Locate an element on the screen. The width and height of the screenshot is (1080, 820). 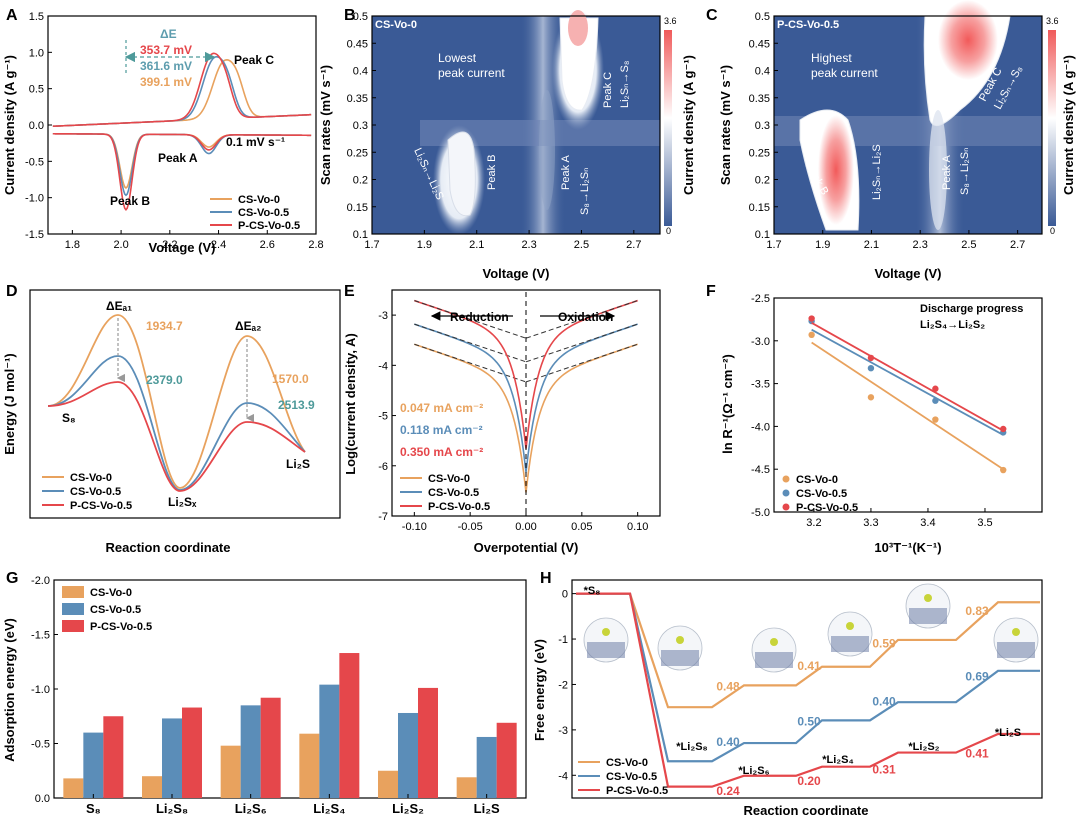
y-tick-label: 0.45 is located at coordinates (759, 44).